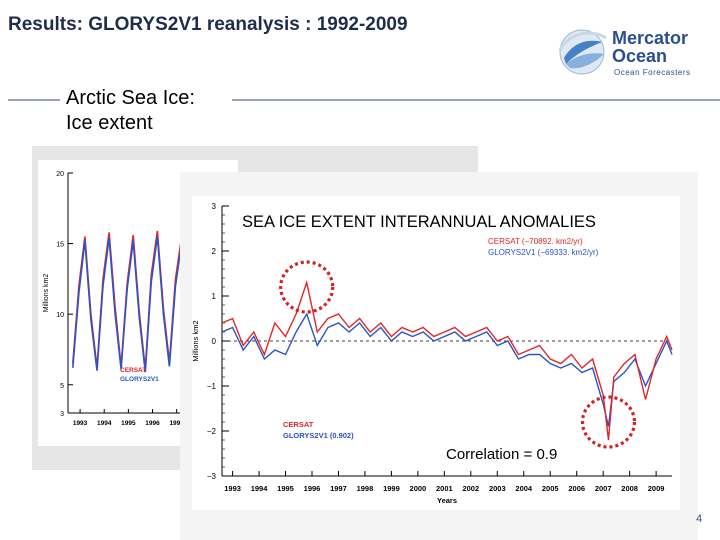 This screenshot has width=720, height=540. Describe the element at coordinates (34, 100) in the screenshot. I see `header-divider-left` at that location.